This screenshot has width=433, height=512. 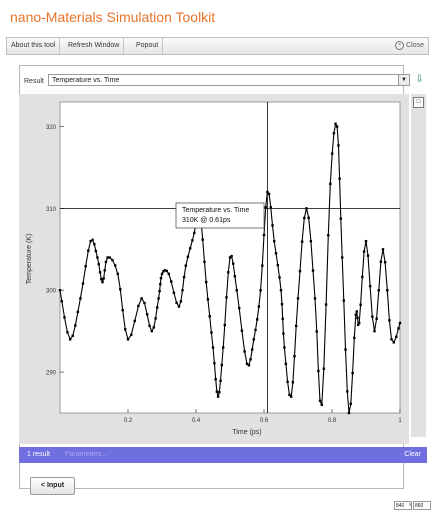 What do you see at coordinates (215, 210) in the screenshot?
I see `tooltip-title: Temperature vs. Time` at bounding box center [215, 210].